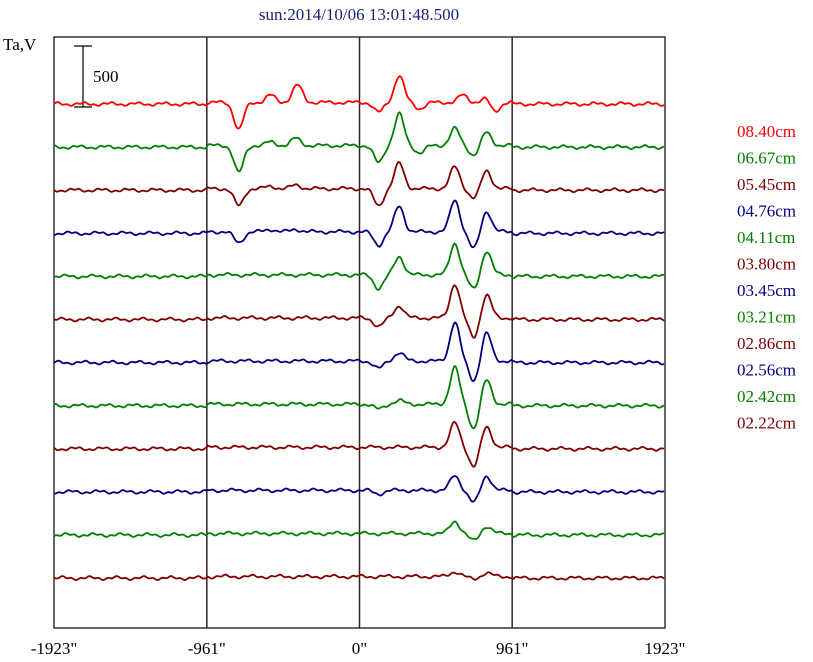 Image resolution: width=813 pixels, height=662 pixels. What do you see at coordinates (766, 317) in the screenshot?
I see `legend-entry-7: 03.21cm` at bounding box center [766, 317].